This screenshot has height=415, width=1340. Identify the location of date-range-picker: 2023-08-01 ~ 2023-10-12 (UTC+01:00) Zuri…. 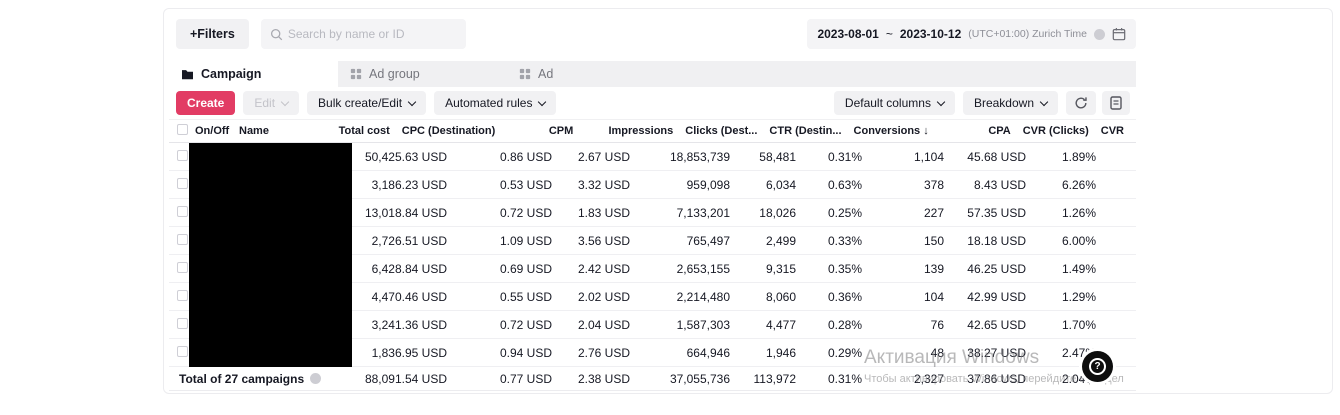
(971, 34).